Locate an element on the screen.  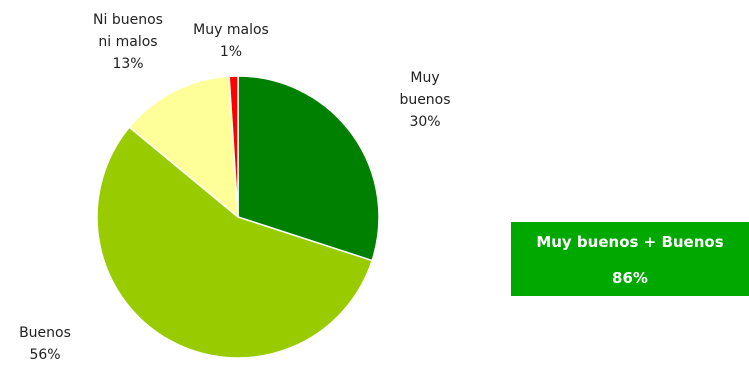
slice-category-label: buenos is located at coordinates (424, 100).